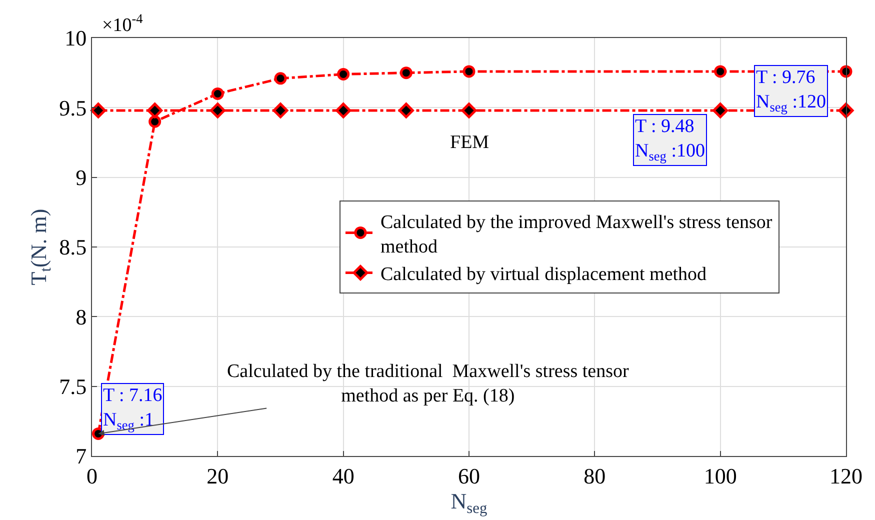 Image resolution: width=875 pixels, height=520 pixels. Describe the element at coordinates (81, 317) in the screenshot. I see `y-tick-label: 8` at that location.